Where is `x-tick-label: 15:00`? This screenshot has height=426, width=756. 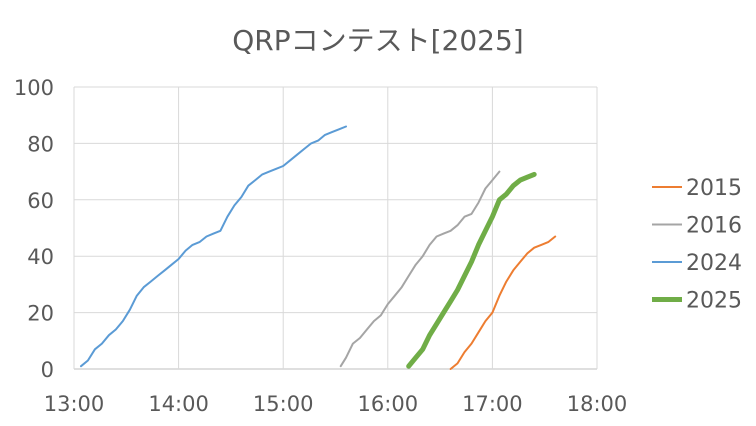 x-tick-label: 15:00 is located at coordinates (283, 404).